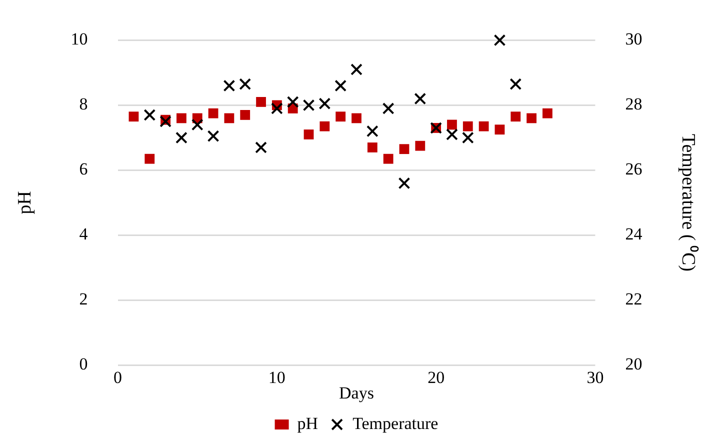  I want to click on y-tick-label: 0, so click(83, 364).